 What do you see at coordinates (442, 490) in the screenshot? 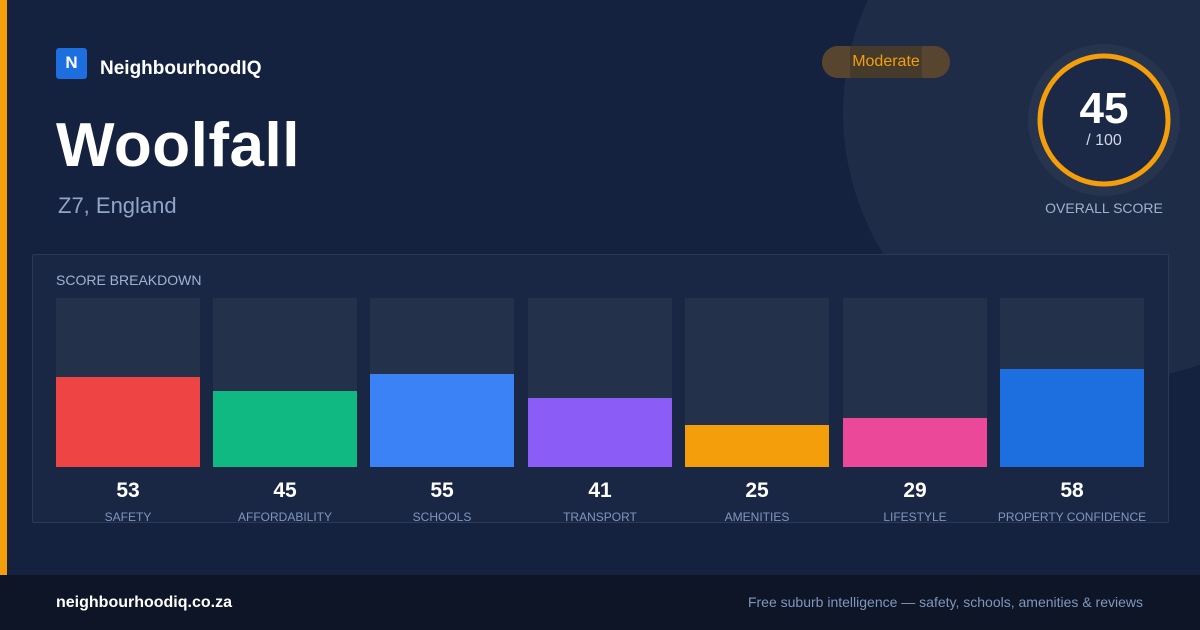
I see `bar-value: 55` at bounding box center [442, 490].